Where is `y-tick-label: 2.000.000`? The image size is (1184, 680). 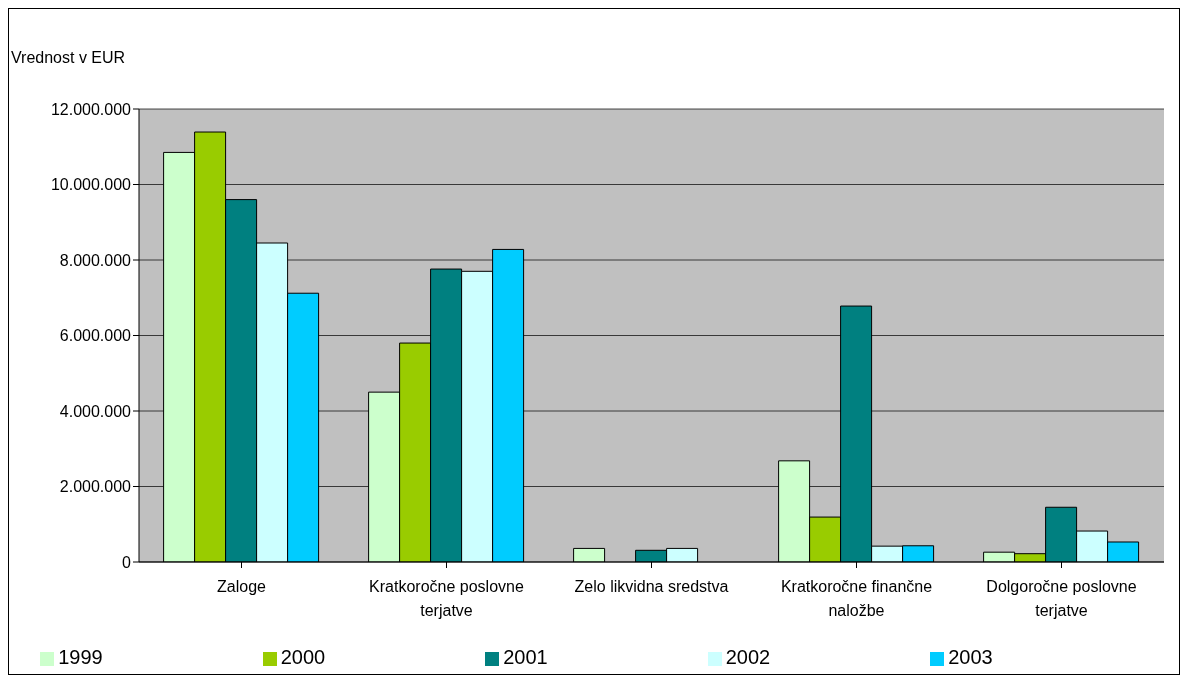
y-tick-label: 2.000.000 is located at coordinates (95, 487).